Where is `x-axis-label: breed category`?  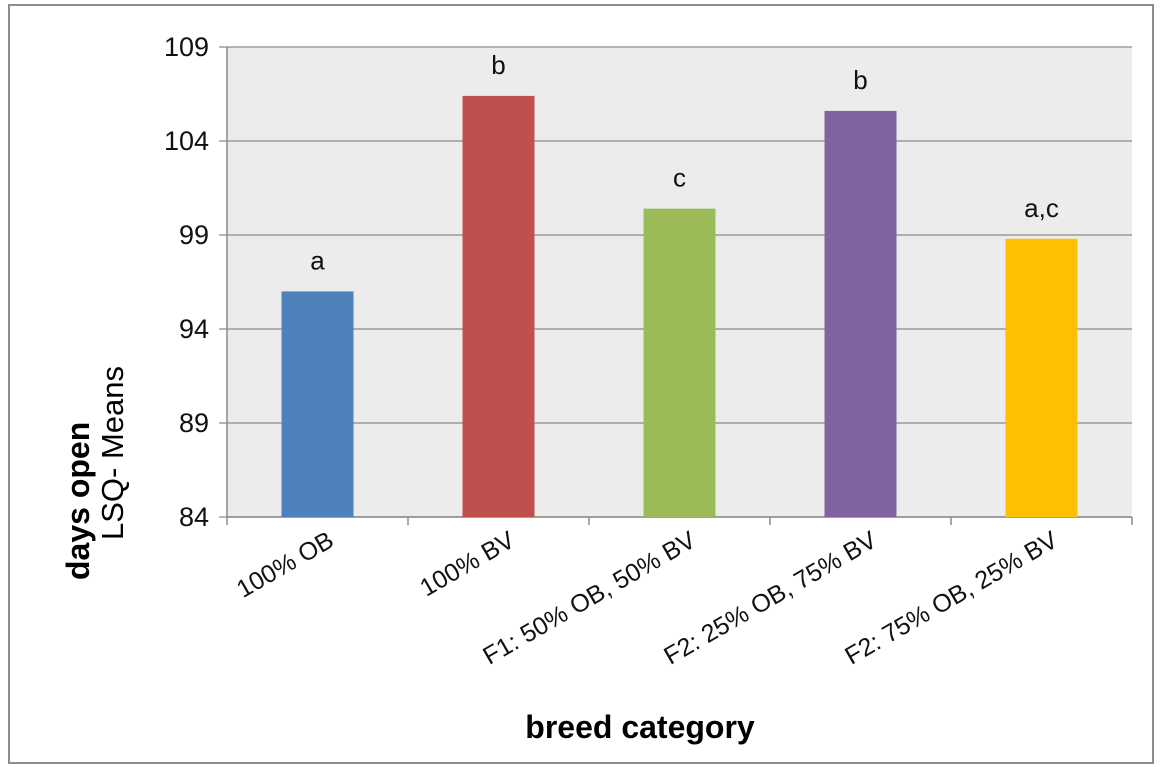
x-axis-label: breed category is located at coordinates (640, 727).